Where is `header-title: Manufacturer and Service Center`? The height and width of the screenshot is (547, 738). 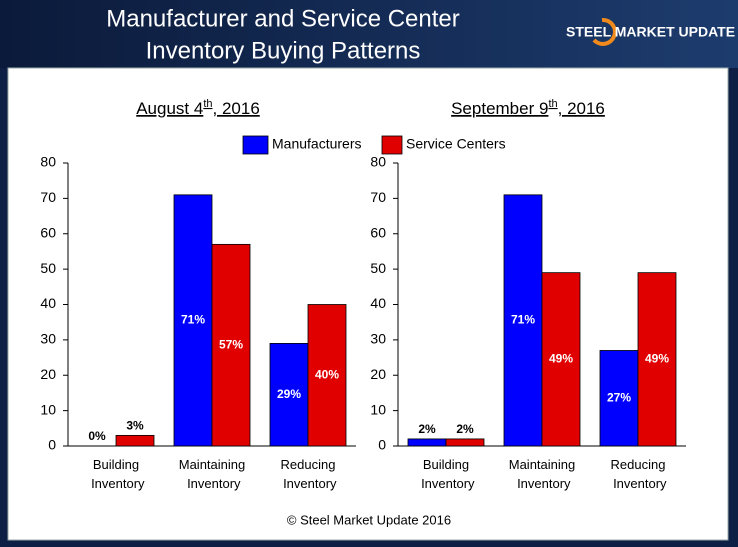 header-title: Manufacturer and Service Center is located at coordinates (283, 18).